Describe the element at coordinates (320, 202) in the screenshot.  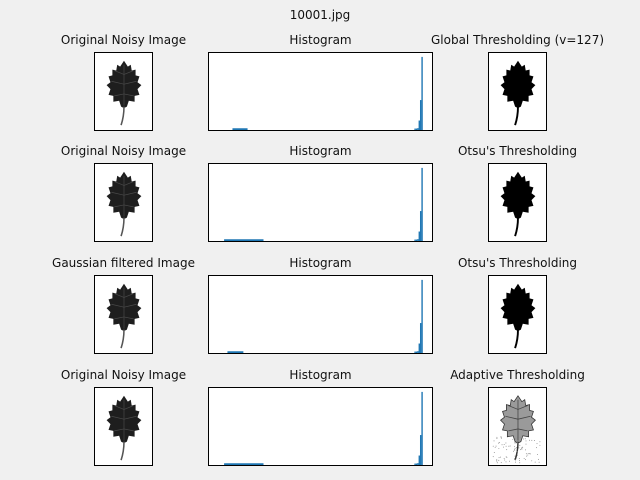
I see `row-2-histogram-plot` at that location.